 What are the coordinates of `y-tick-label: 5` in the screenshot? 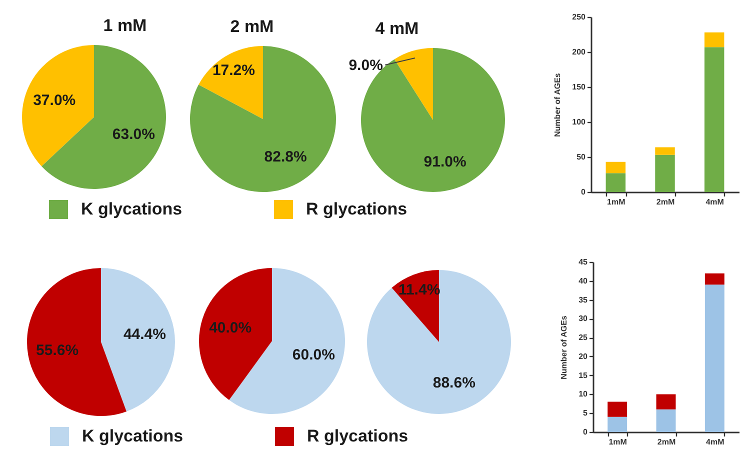 It's located at (585, 413).